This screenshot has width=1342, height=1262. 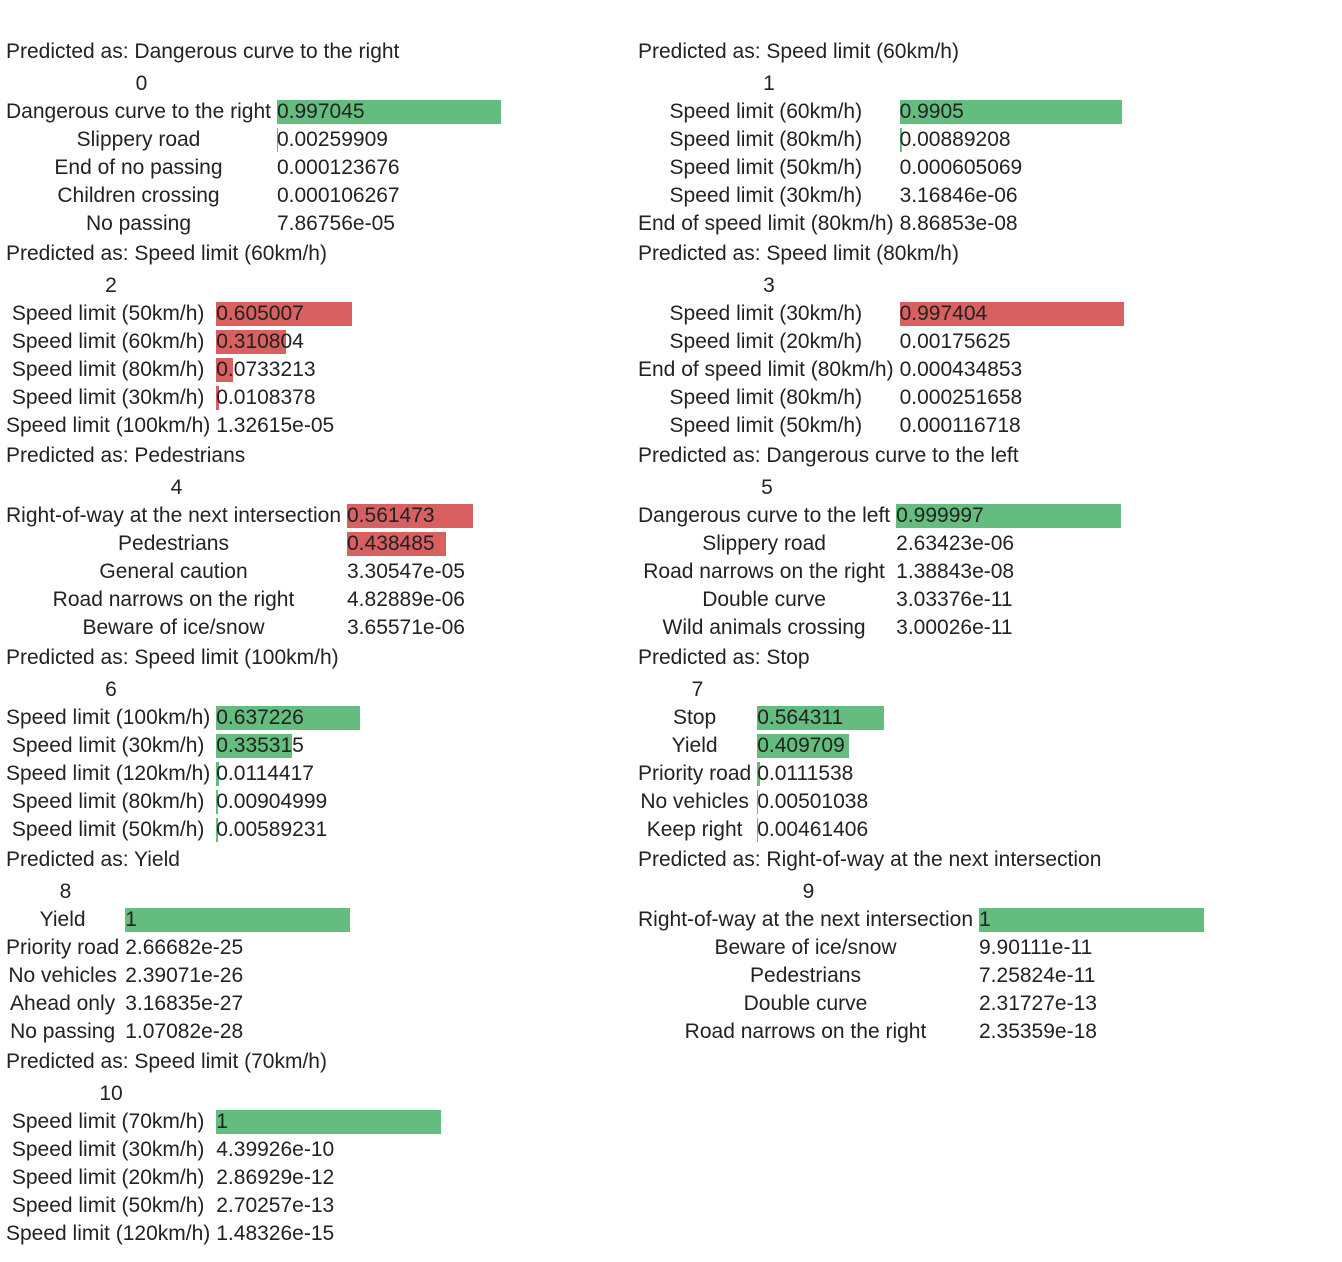 What do you see at coordinates (1015, 196) in the screenshot?
I see `value-cell: 3.16846e-06` at bounding box center [1015, 196].